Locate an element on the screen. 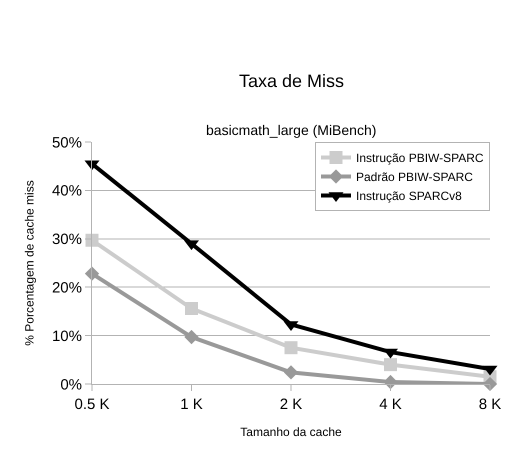 The height and width of the screenshot is (457, 513). x-tick-label: 2 K is located at coordinates (291, 404).